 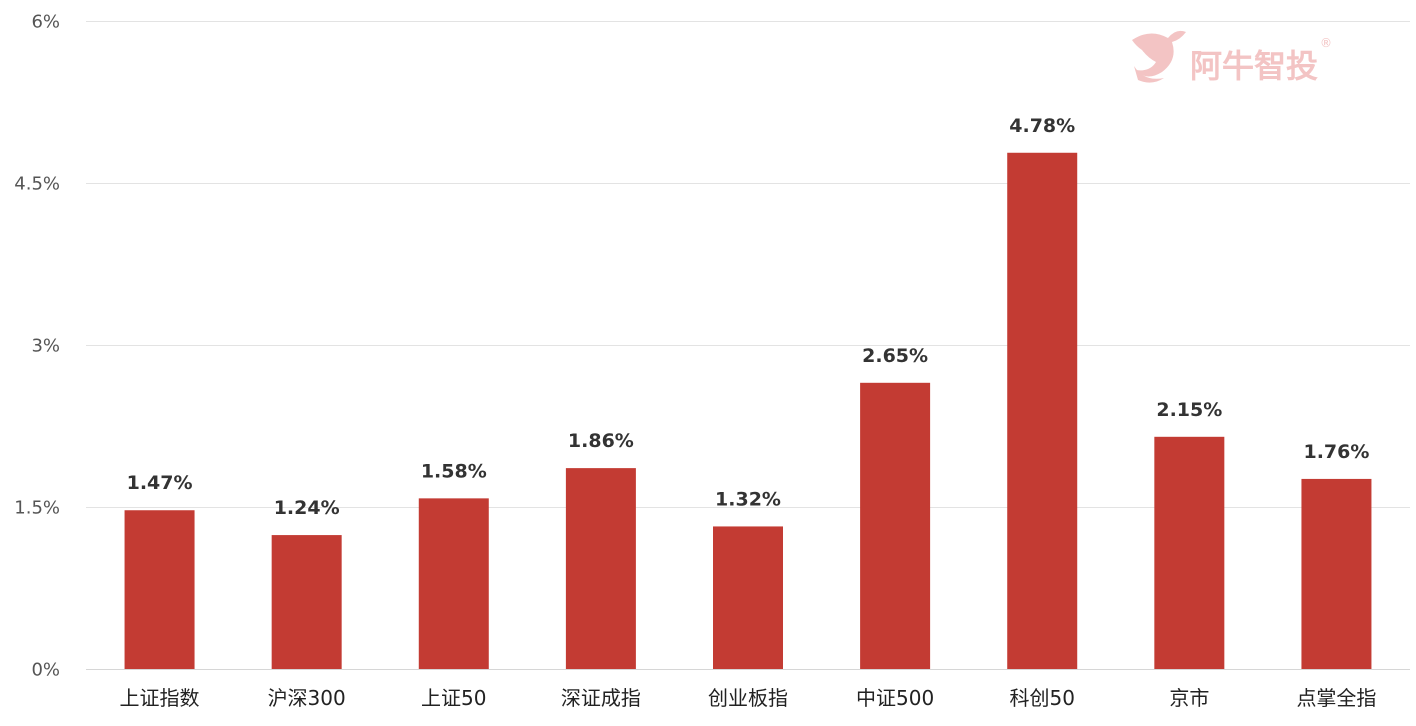 What do you see at coordinates (1254, 66) in the screenshot?
I see `watermark-text: 阿牛智投` at bounding box center [1254, 66].